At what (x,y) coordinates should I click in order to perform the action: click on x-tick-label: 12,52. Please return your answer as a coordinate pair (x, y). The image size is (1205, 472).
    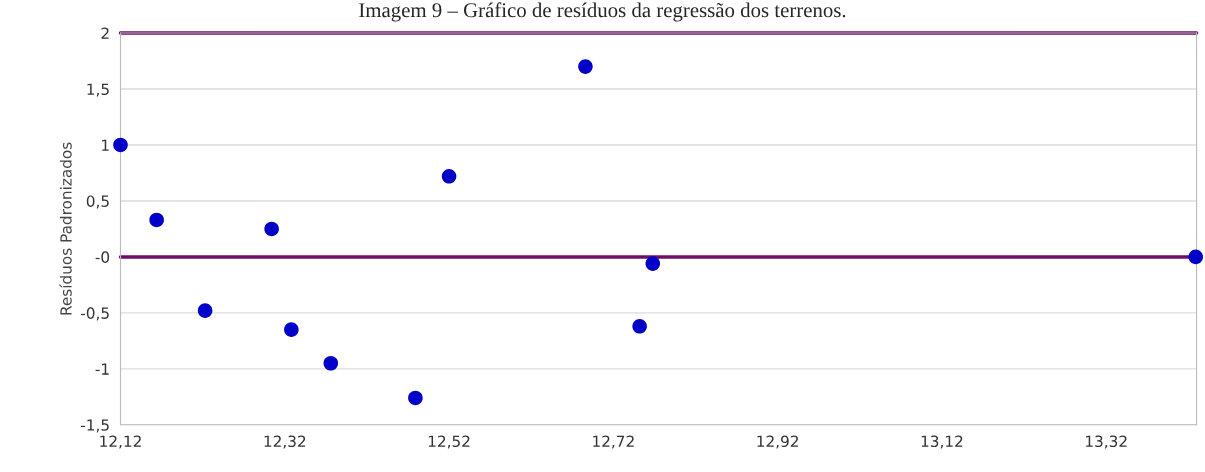
    Looking at the image, I should click on (449, 442).